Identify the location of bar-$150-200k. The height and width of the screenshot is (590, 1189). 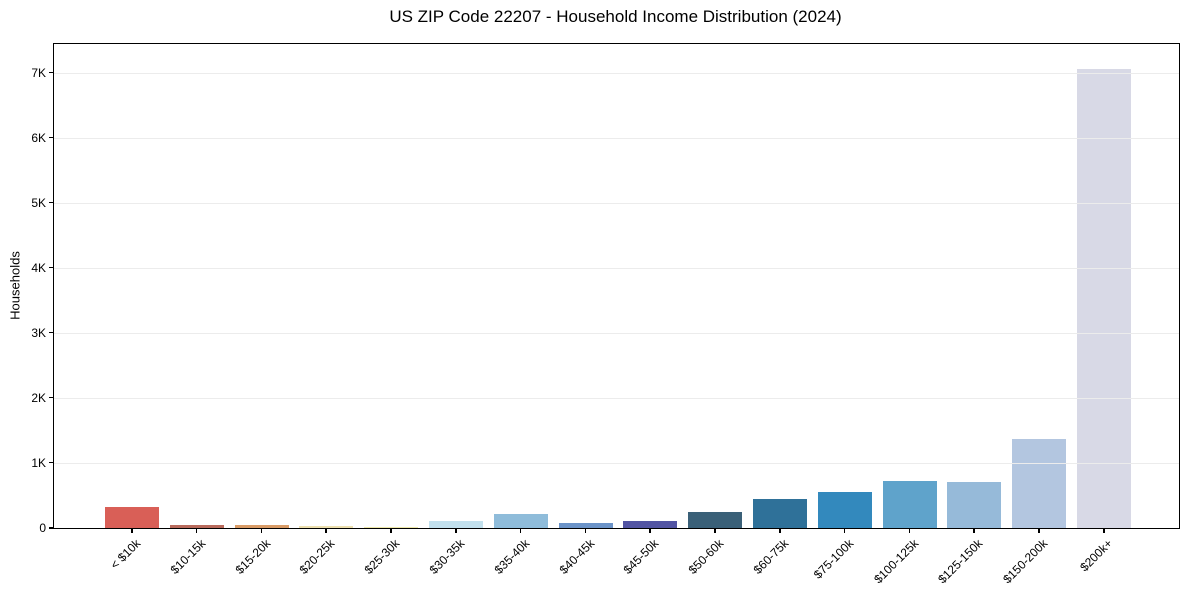
(1039, 483).